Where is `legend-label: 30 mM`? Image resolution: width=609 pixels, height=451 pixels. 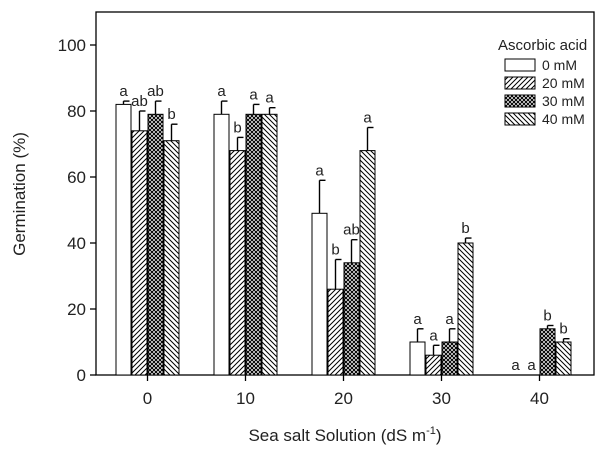
legend-label: 30 mM is located at coordinates (563, 101).